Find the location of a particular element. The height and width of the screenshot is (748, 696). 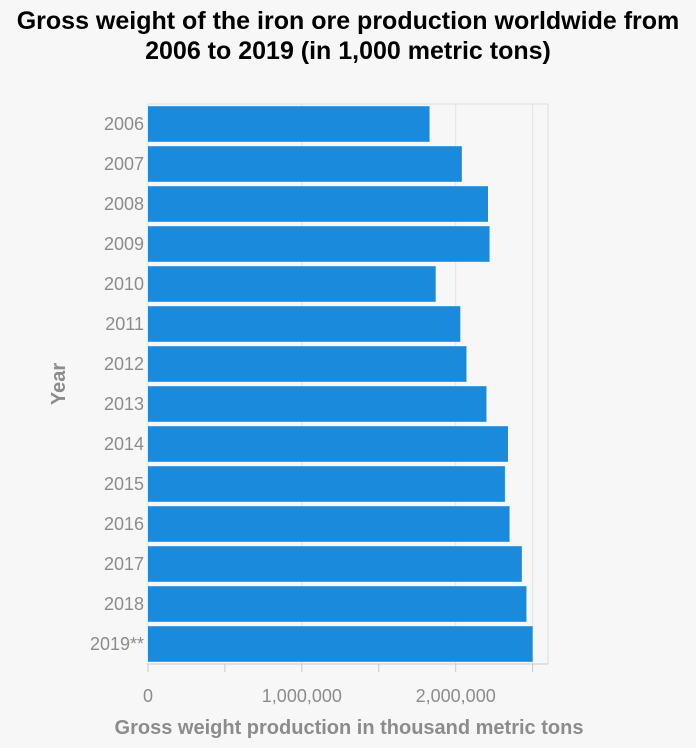

bar-2008 is located at coordinates (318, 204).